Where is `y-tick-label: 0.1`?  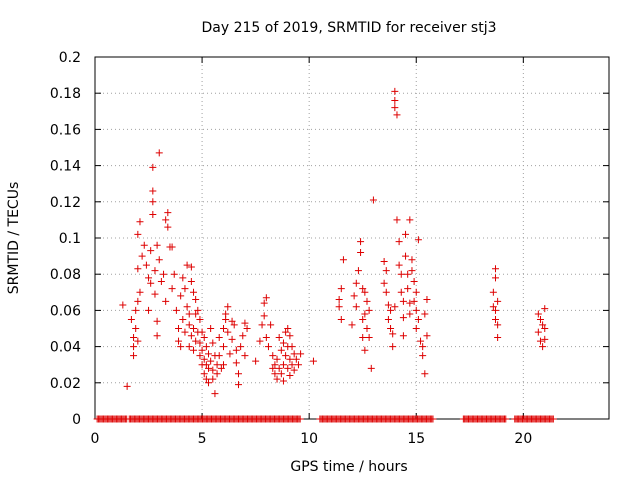 y-tick-label: 0.1 is located at coordinates (70, 239).